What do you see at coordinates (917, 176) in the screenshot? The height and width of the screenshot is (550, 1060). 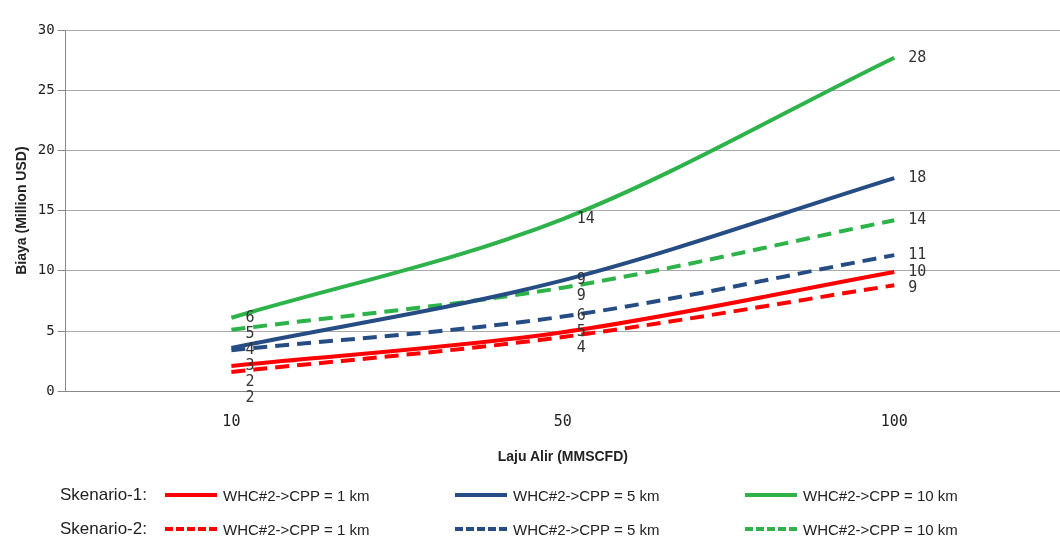 I see `data-label: 18` at bounding box center [917, 176].